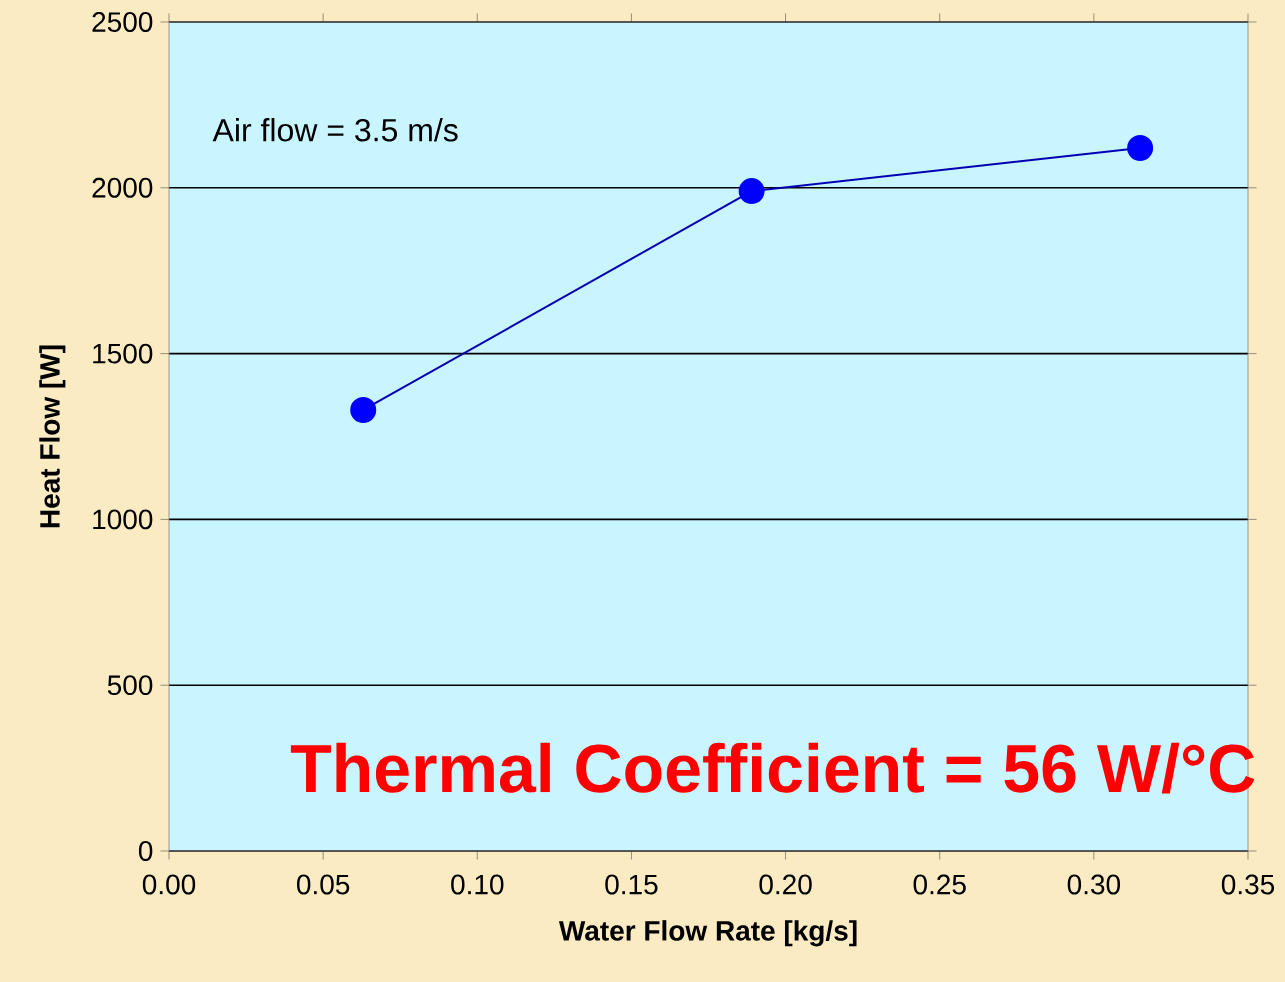 The height and width of the screenshot is (982, 1285). What do you see at coordinates (631, 884) in the screenshot?
I see `x-tick-label: 0.15` at bounding box center [631, 884].